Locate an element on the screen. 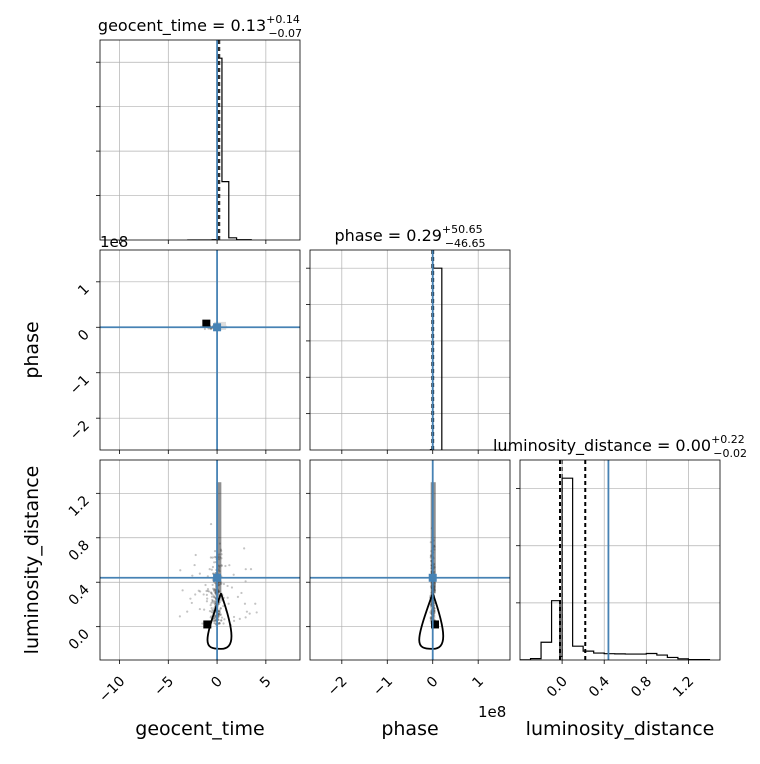 The image size is (760, 764). hist-geocent_time-title: geocent_time = 0.13+0.14 −0.07 is located at coordinates (200, 26).